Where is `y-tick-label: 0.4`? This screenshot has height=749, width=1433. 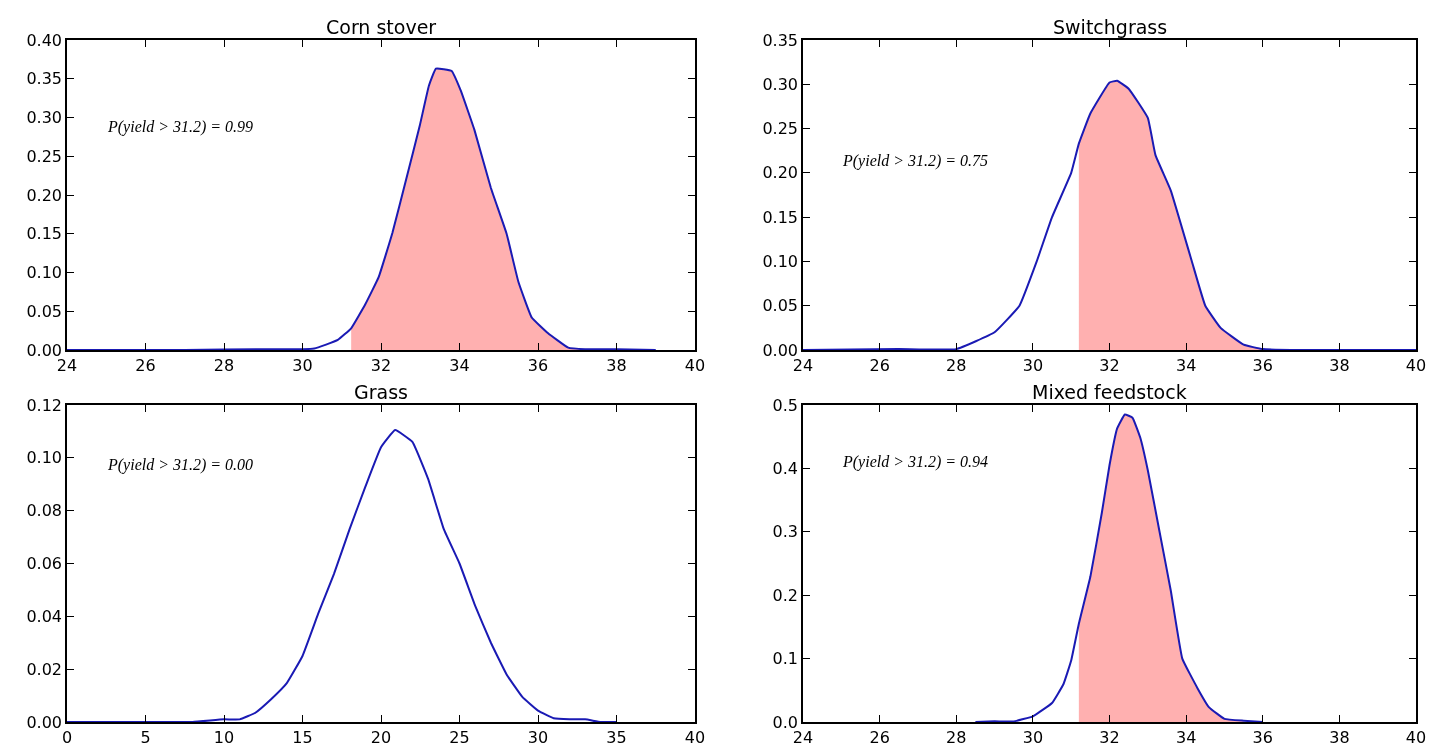
y-tick-label: 0.4 is located at coordinates (785, 468).